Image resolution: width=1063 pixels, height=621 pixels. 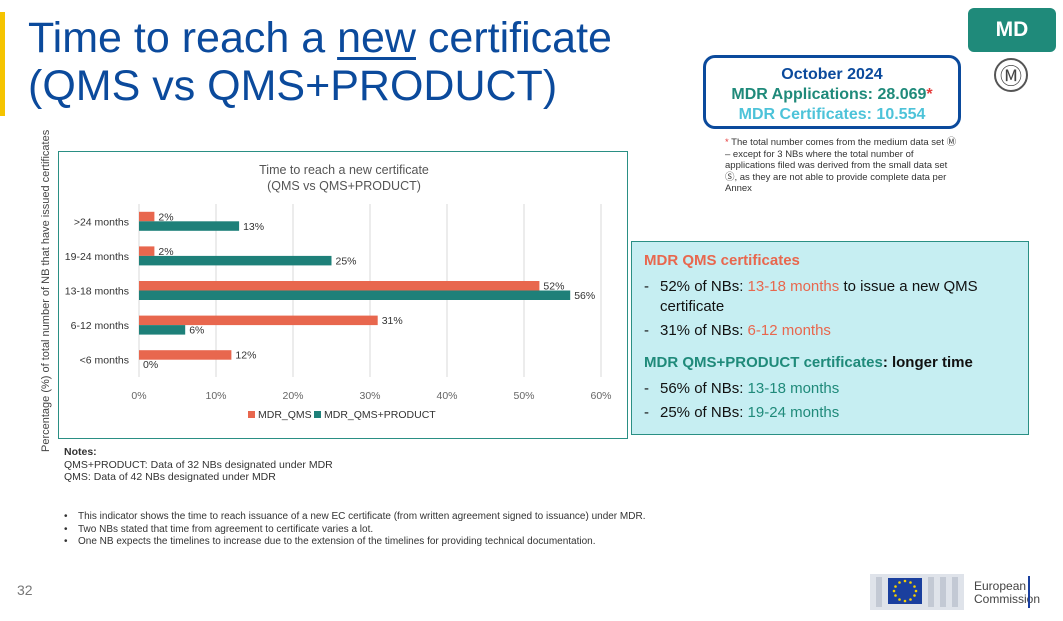 What do you see at coordinates (170, 477) in the screenshot?
I see `notes-line-2: QMS: Data of 42 NBs designated under MDR` at bounding box center [170, 477].